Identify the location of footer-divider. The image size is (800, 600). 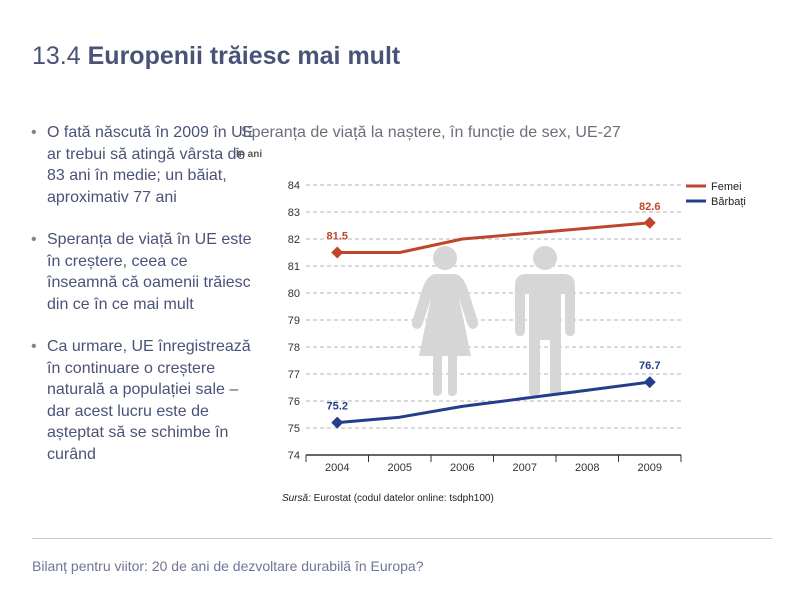
(402, 538).